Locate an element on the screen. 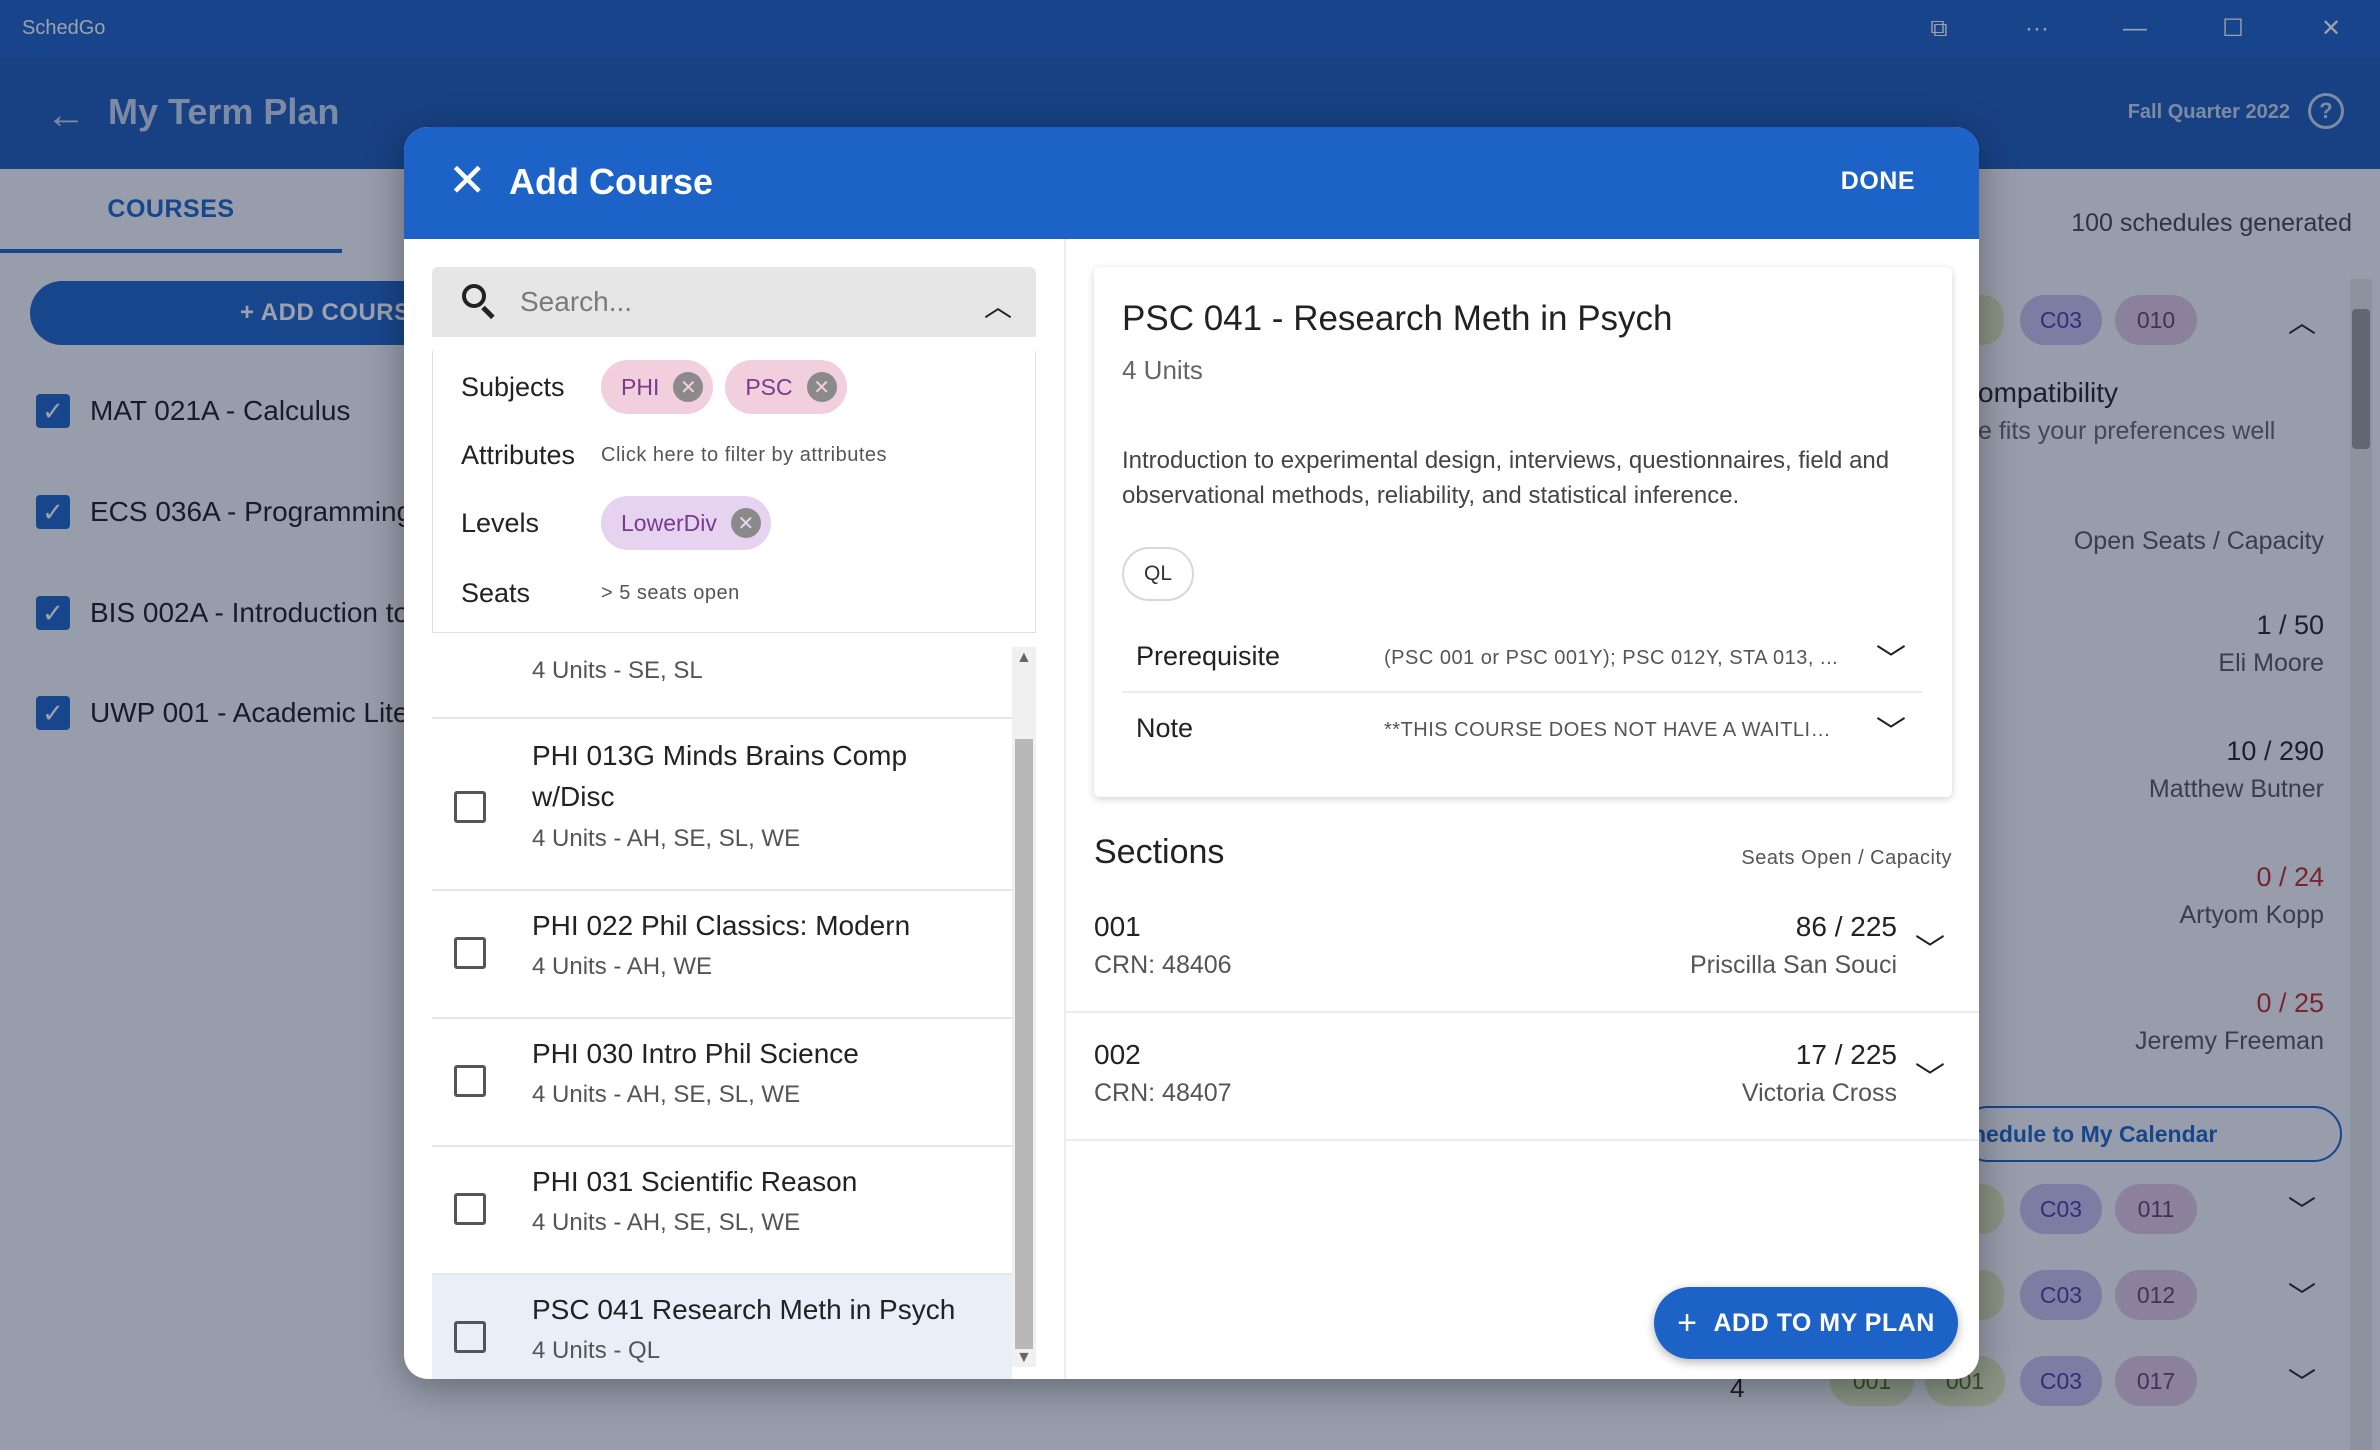  course-name: PHI 022 Phil Classics: Modern is located at coordinates (721, 925).